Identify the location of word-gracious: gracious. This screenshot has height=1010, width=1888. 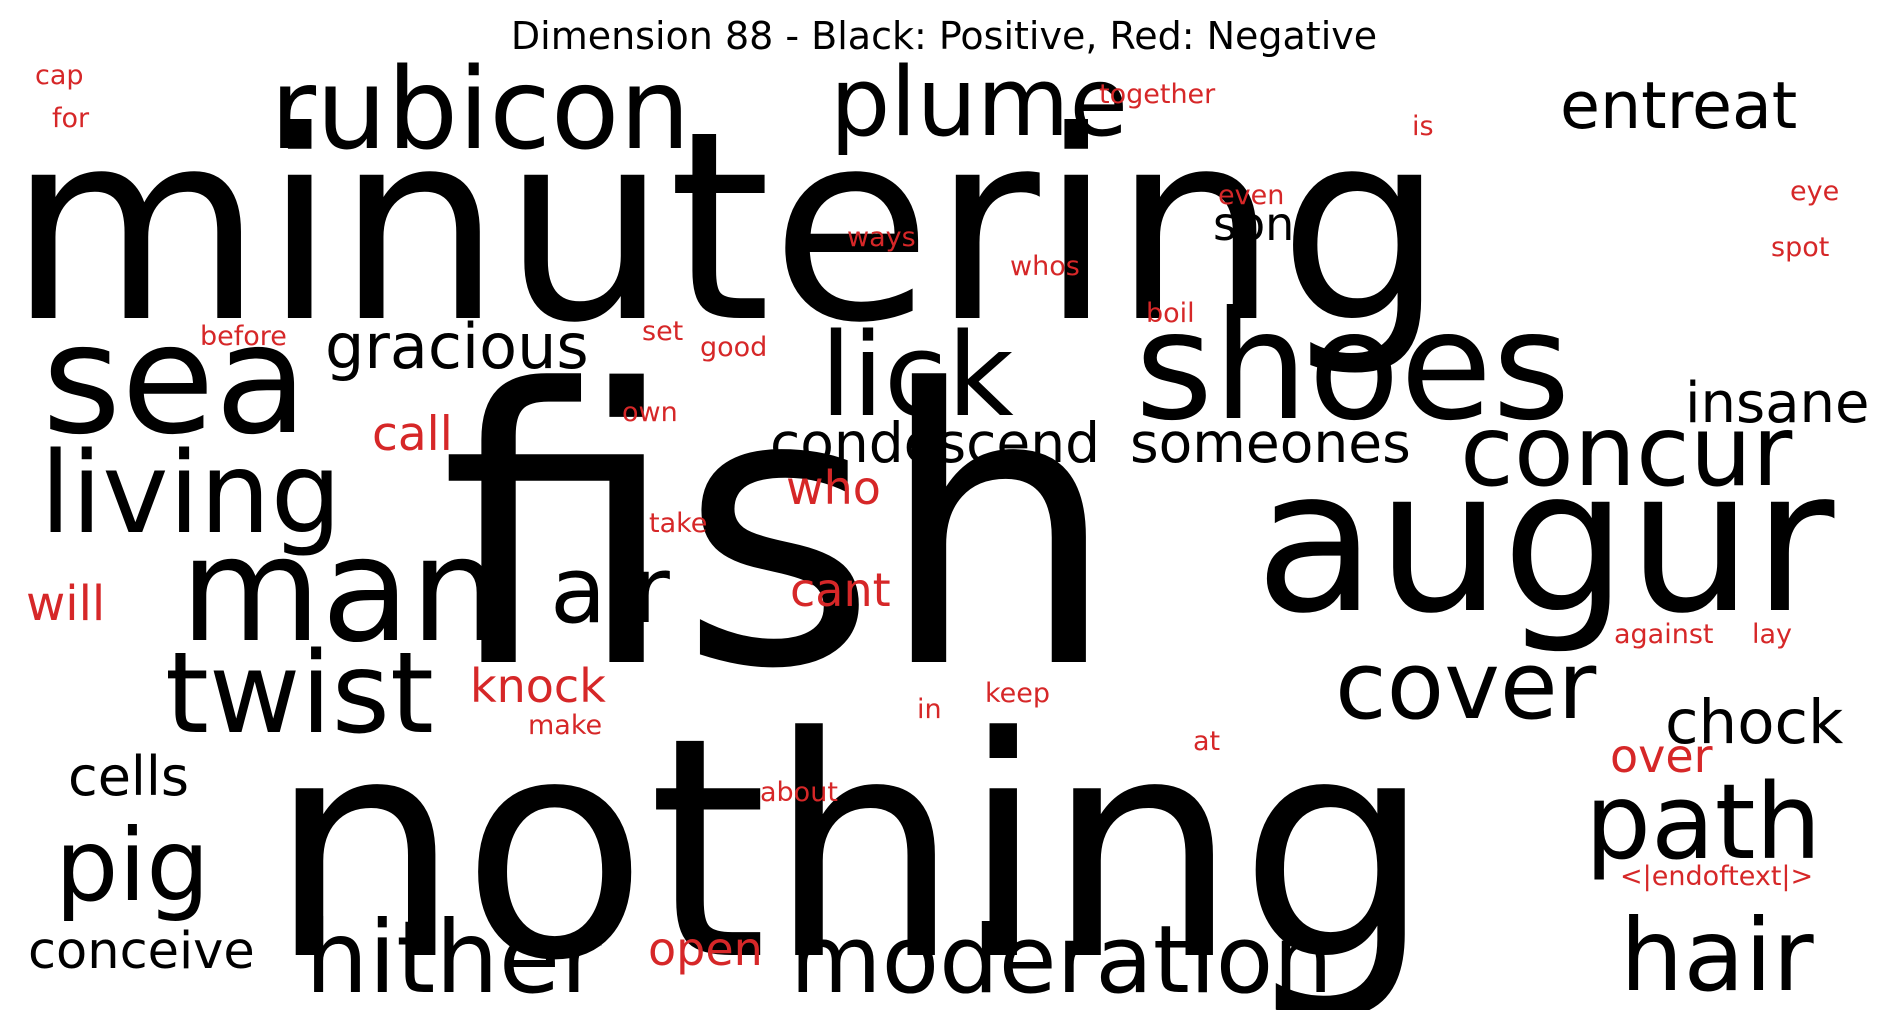
(457, 346).